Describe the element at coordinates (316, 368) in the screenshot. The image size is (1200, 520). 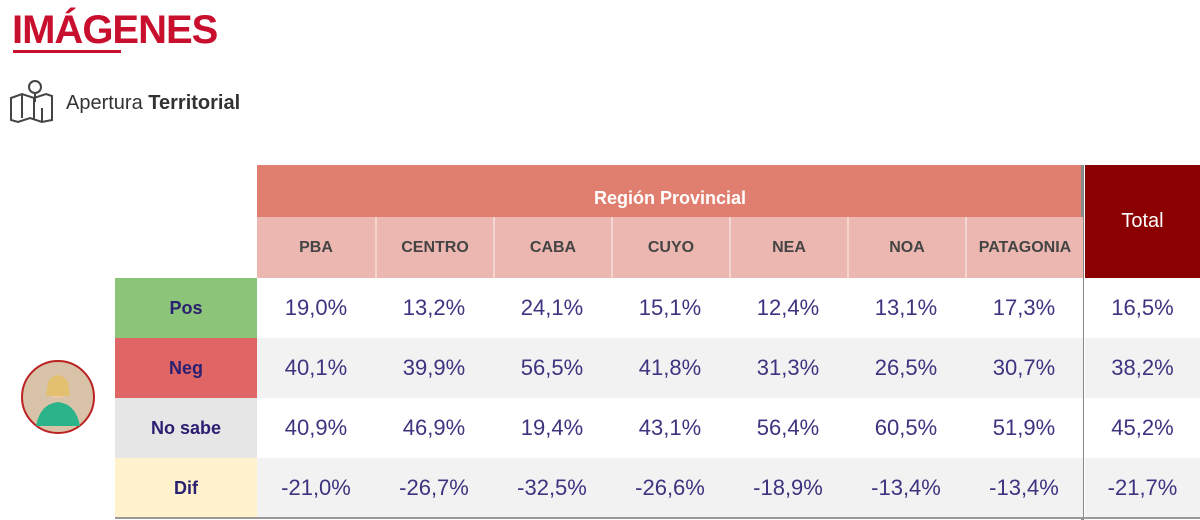
I see `cell: 40,1%` at that location.